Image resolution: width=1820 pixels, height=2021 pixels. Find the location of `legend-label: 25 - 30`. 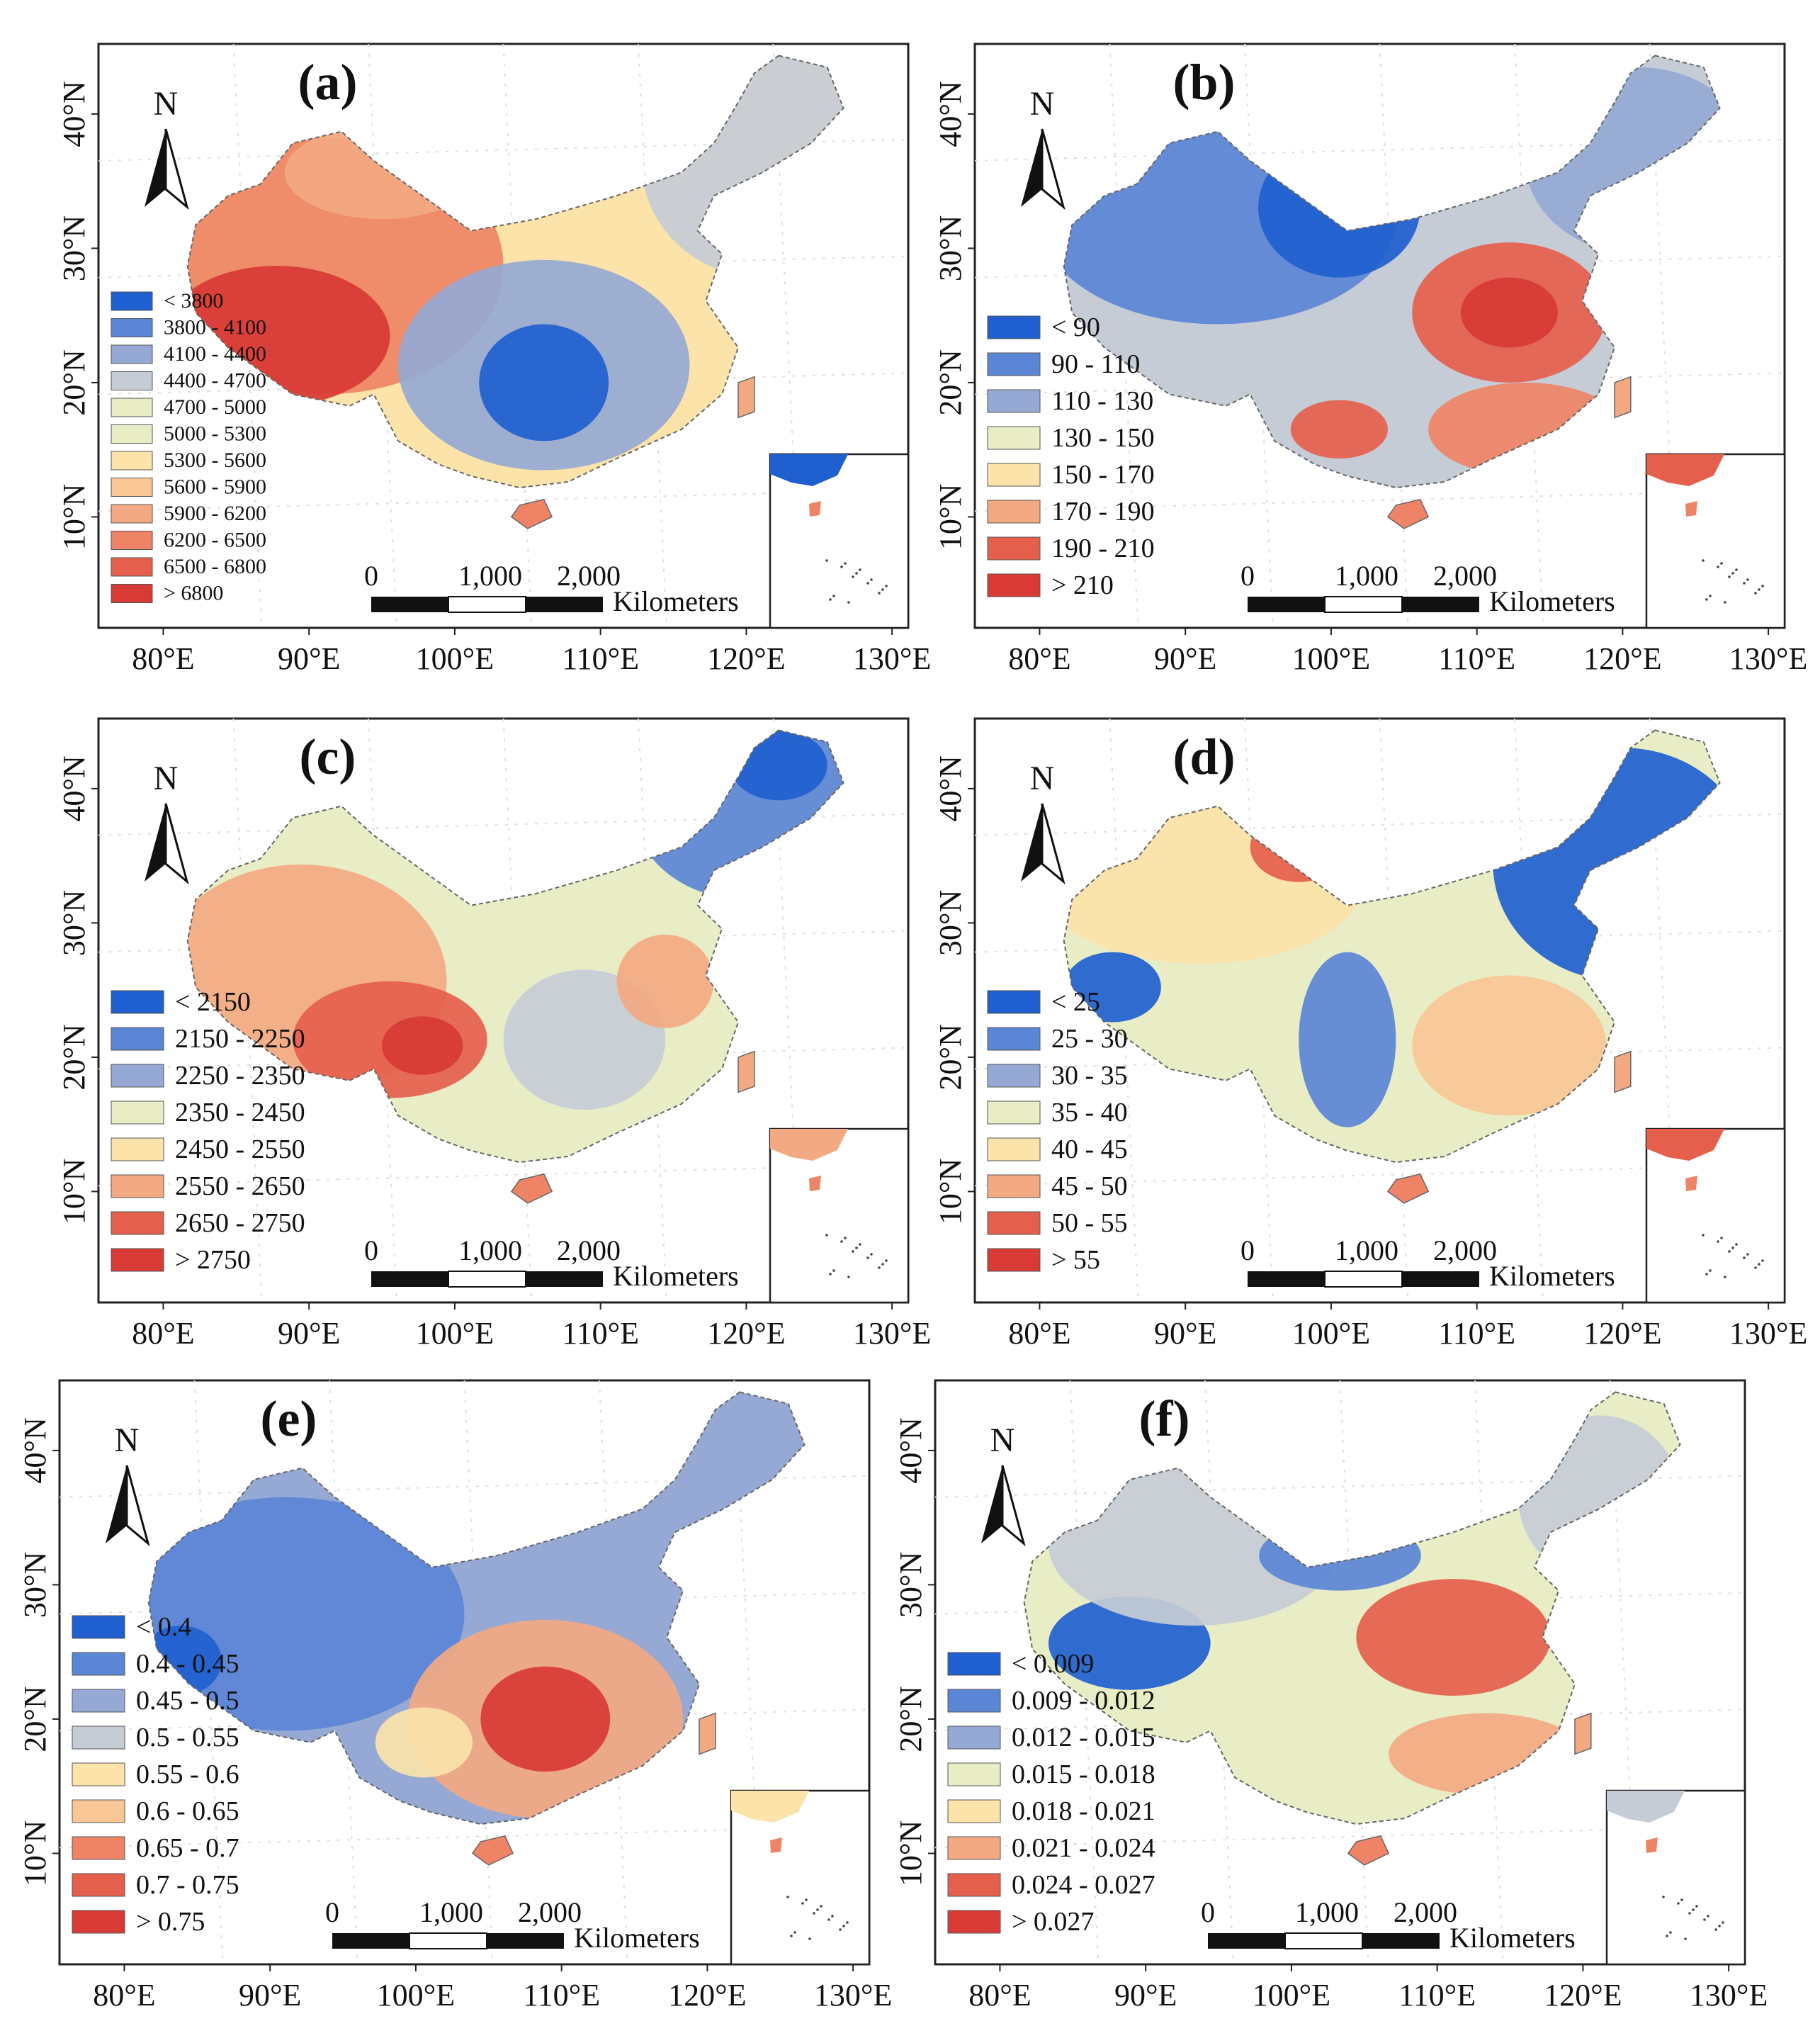

legend-label: 25 - 30 is located at coordinates (1089, 1039).